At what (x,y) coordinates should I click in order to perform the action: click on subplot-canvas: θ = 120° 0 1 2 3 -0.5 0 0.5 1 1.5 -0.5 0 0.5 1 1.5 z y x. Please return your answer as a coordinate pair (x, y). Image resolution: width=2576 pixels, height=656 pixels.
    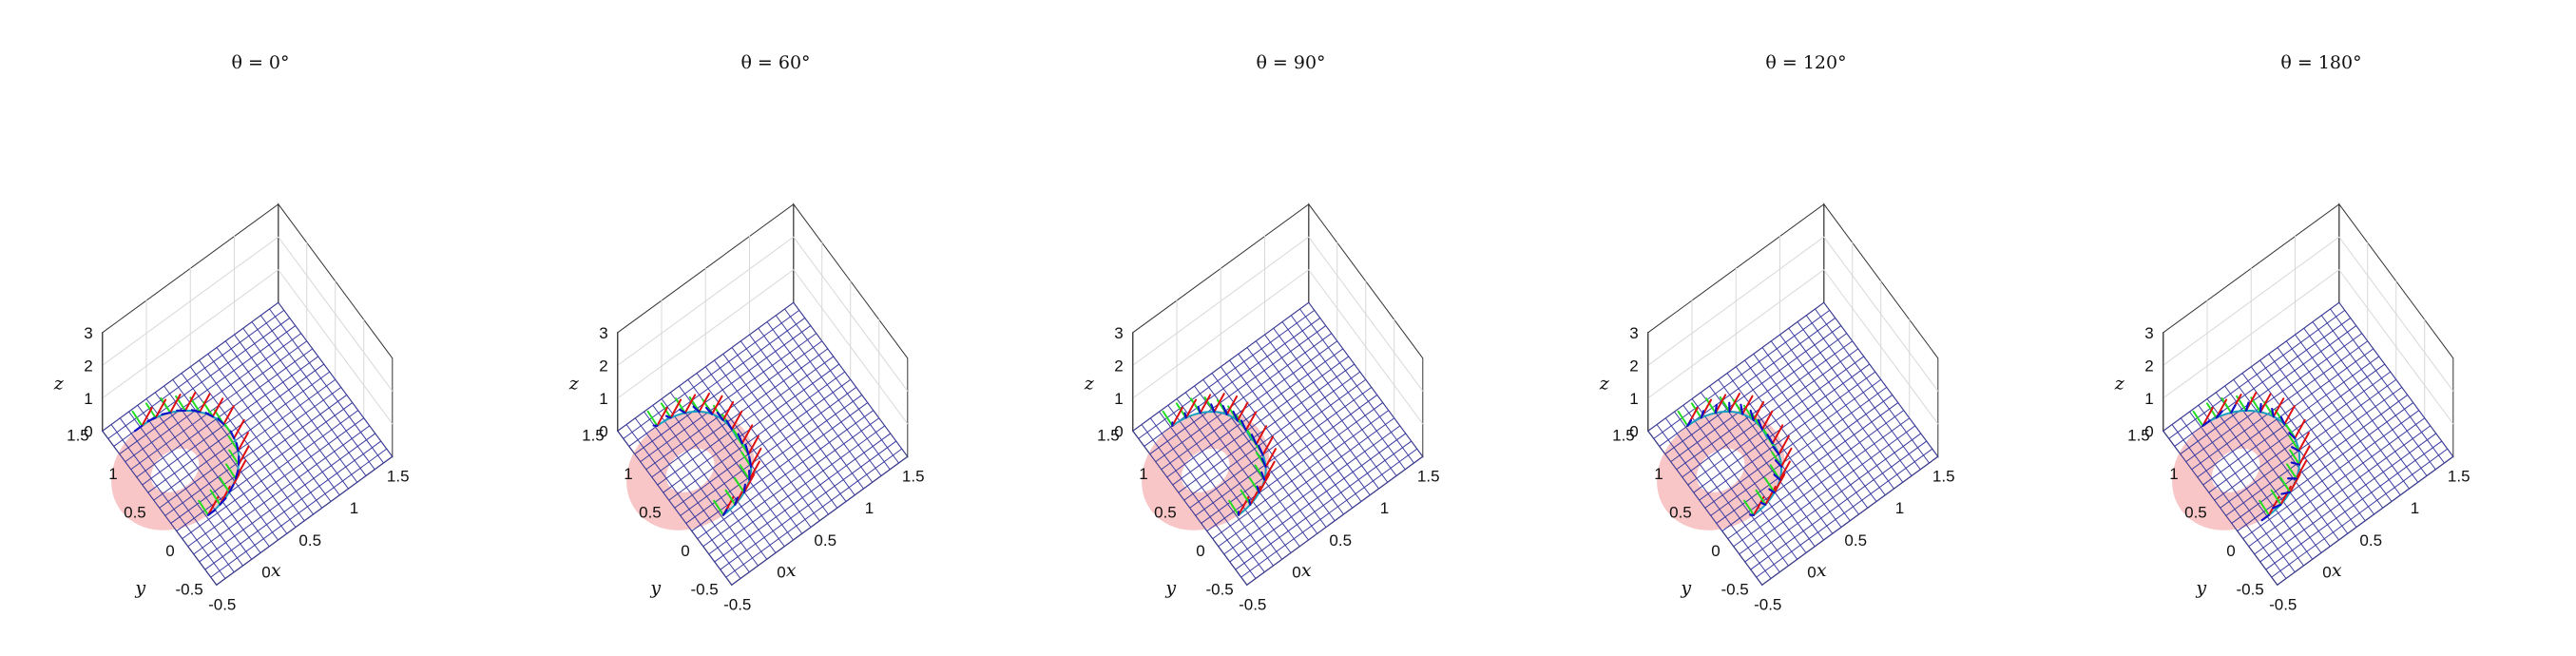
    Looking at the image, I should click on (1777, 333).